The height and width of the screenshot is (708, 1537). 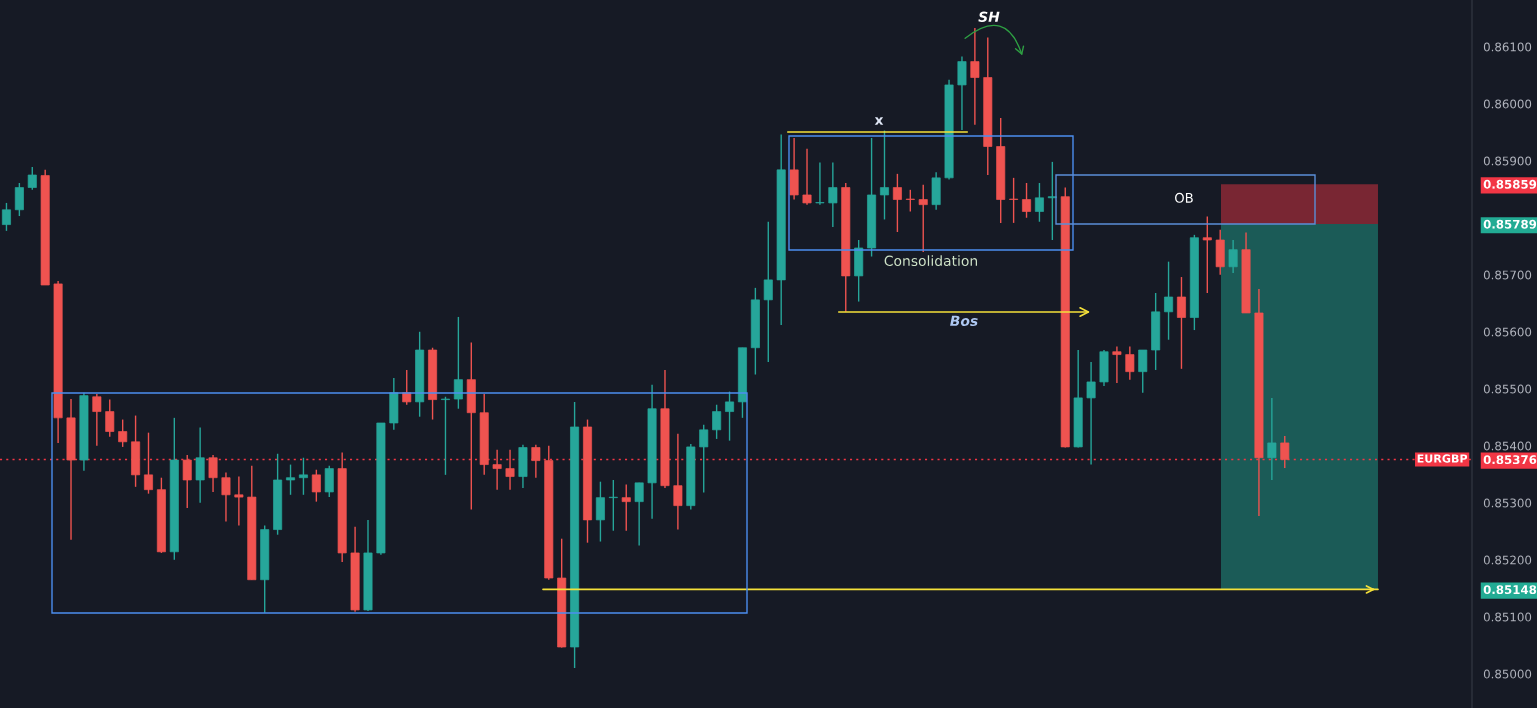 I want to click on annotation: x, so click(x=879, y=121).